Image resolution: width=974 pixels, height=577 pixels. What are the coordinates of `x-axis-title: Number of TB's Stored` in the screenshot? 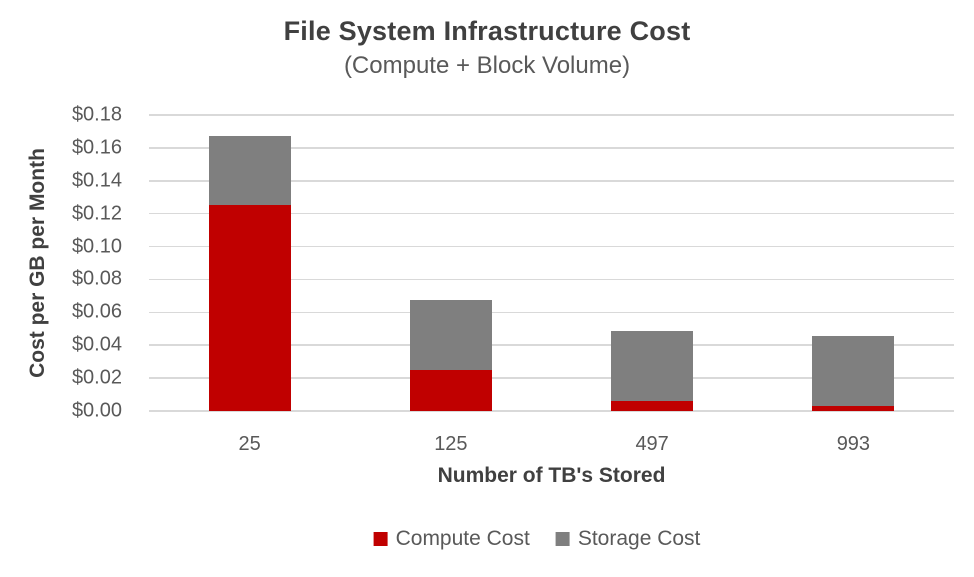 It's located at (551, 475).